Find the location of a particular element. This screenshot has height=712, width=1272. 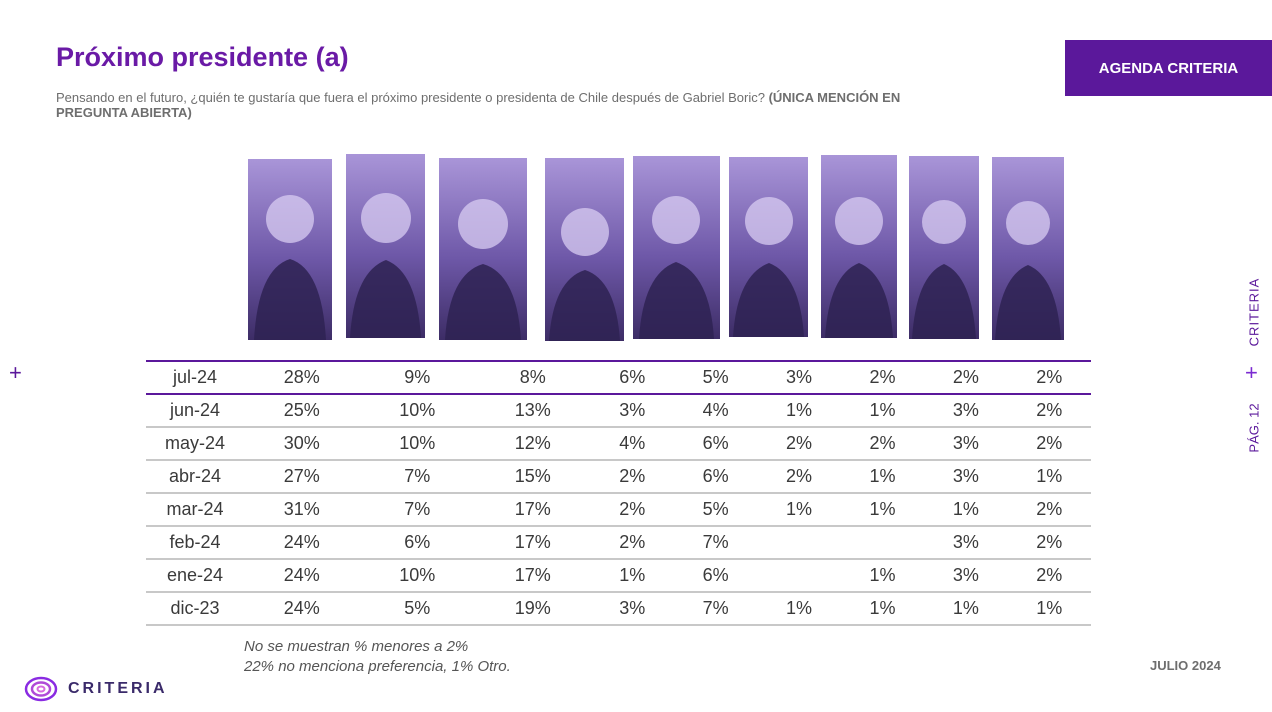

table-row: jun-24 25% 10% 13% 3% 4% 1% 1% 3% 2% is located at coordinates (618, 411).